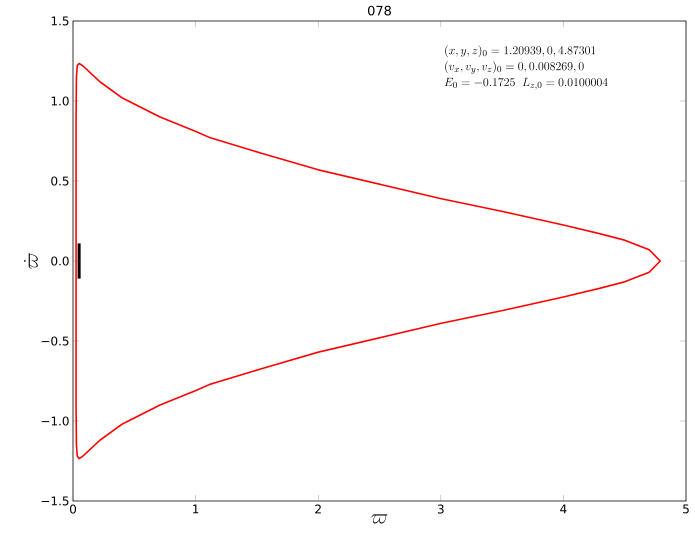 Image resolution: width=695 pixels, height=539 pixels. I want to click on y-tick-label: −1.5, so click(55, 501).